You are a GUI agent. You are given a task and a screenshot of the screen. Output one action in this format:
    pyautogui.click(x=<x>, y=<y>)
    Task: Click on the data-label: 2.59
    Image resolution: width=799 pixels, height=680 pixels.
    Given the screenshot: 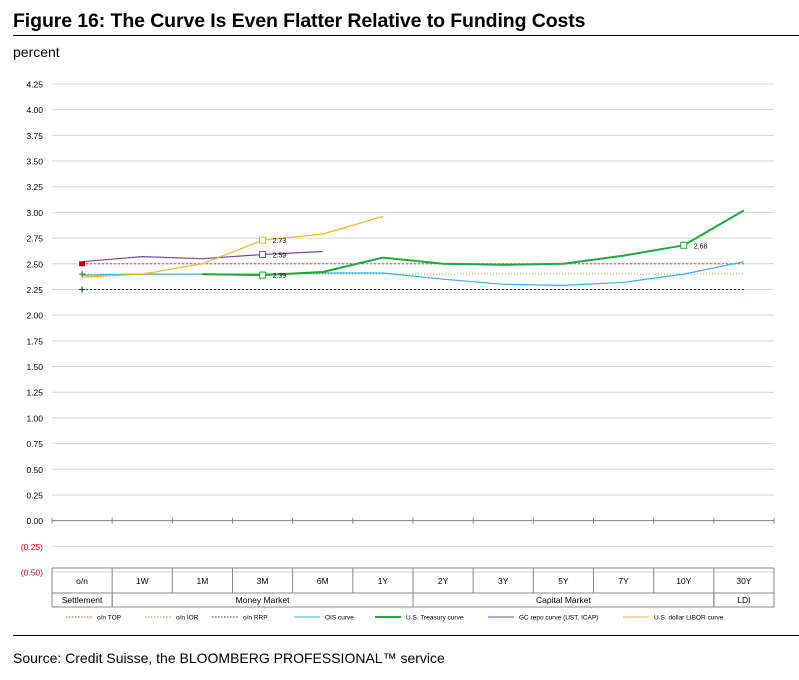 What is the action you would take?
    pyautogui.click(x=280, y=256)
    